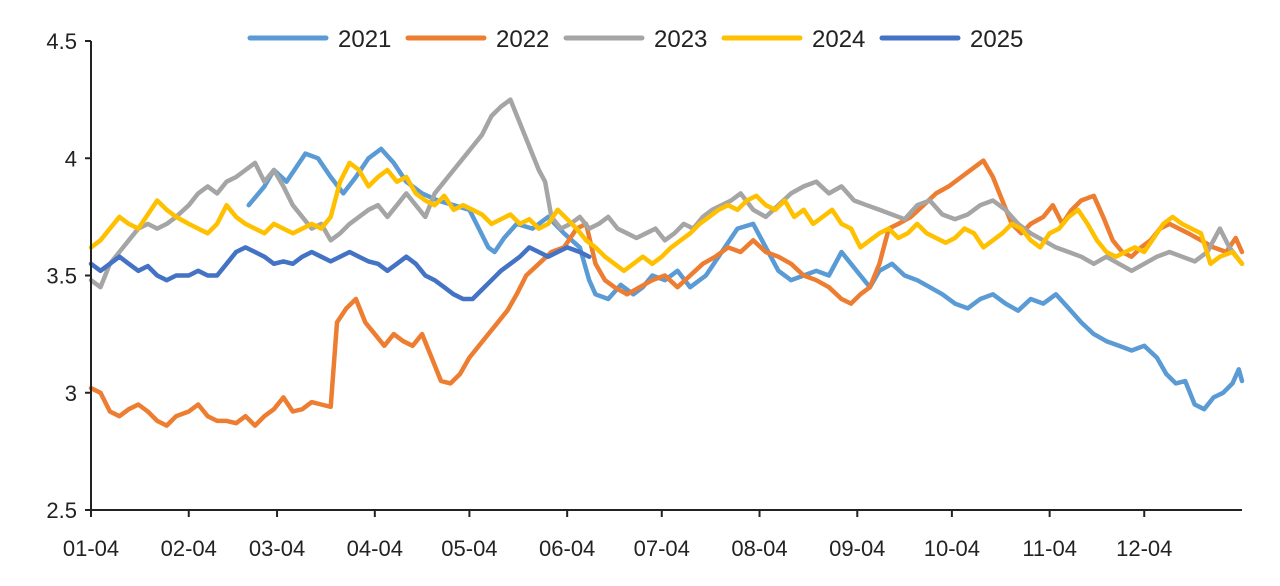 This screenshot has width=1280, height=586. I want to click on legend-item-2025: 2025, so click(951, 39).